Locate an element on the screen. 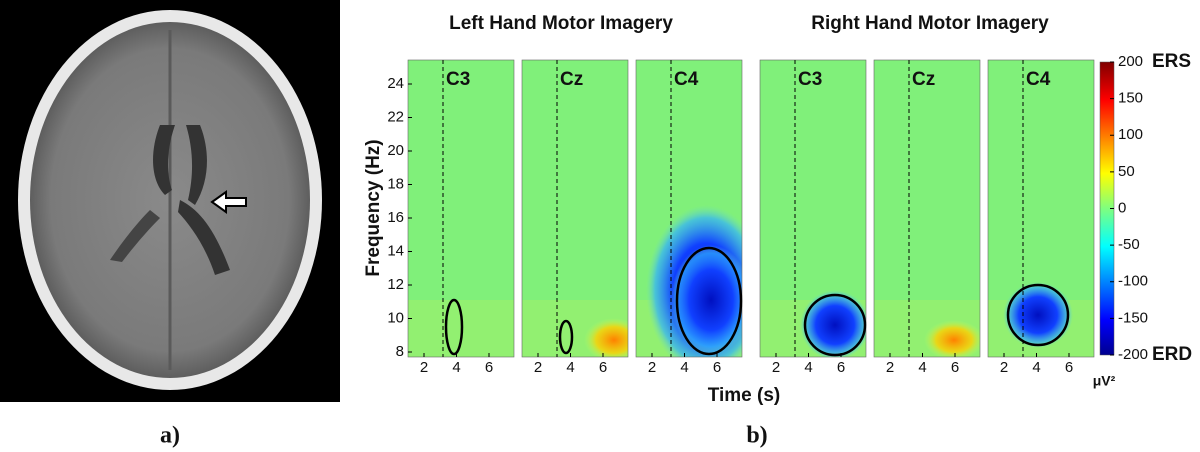 This screenshot has height=452, width=1200. y-tick-label: 10 is located at coordinates (395, 317).